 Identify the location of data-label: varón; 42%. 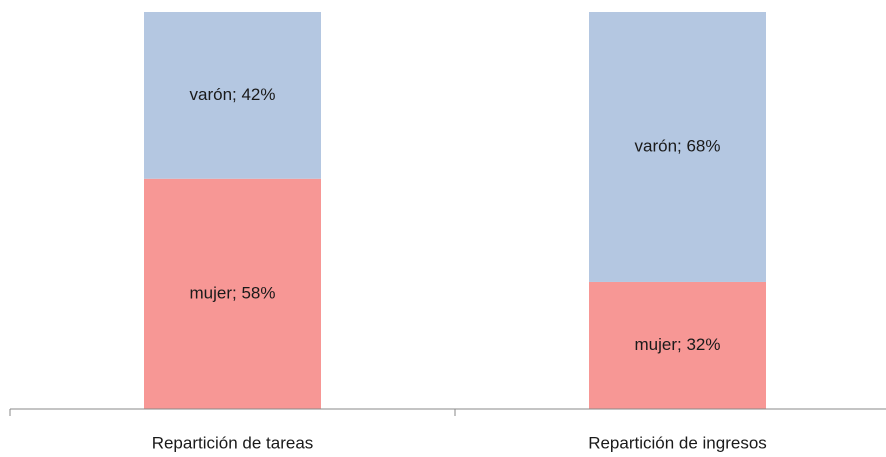
(233, 94).